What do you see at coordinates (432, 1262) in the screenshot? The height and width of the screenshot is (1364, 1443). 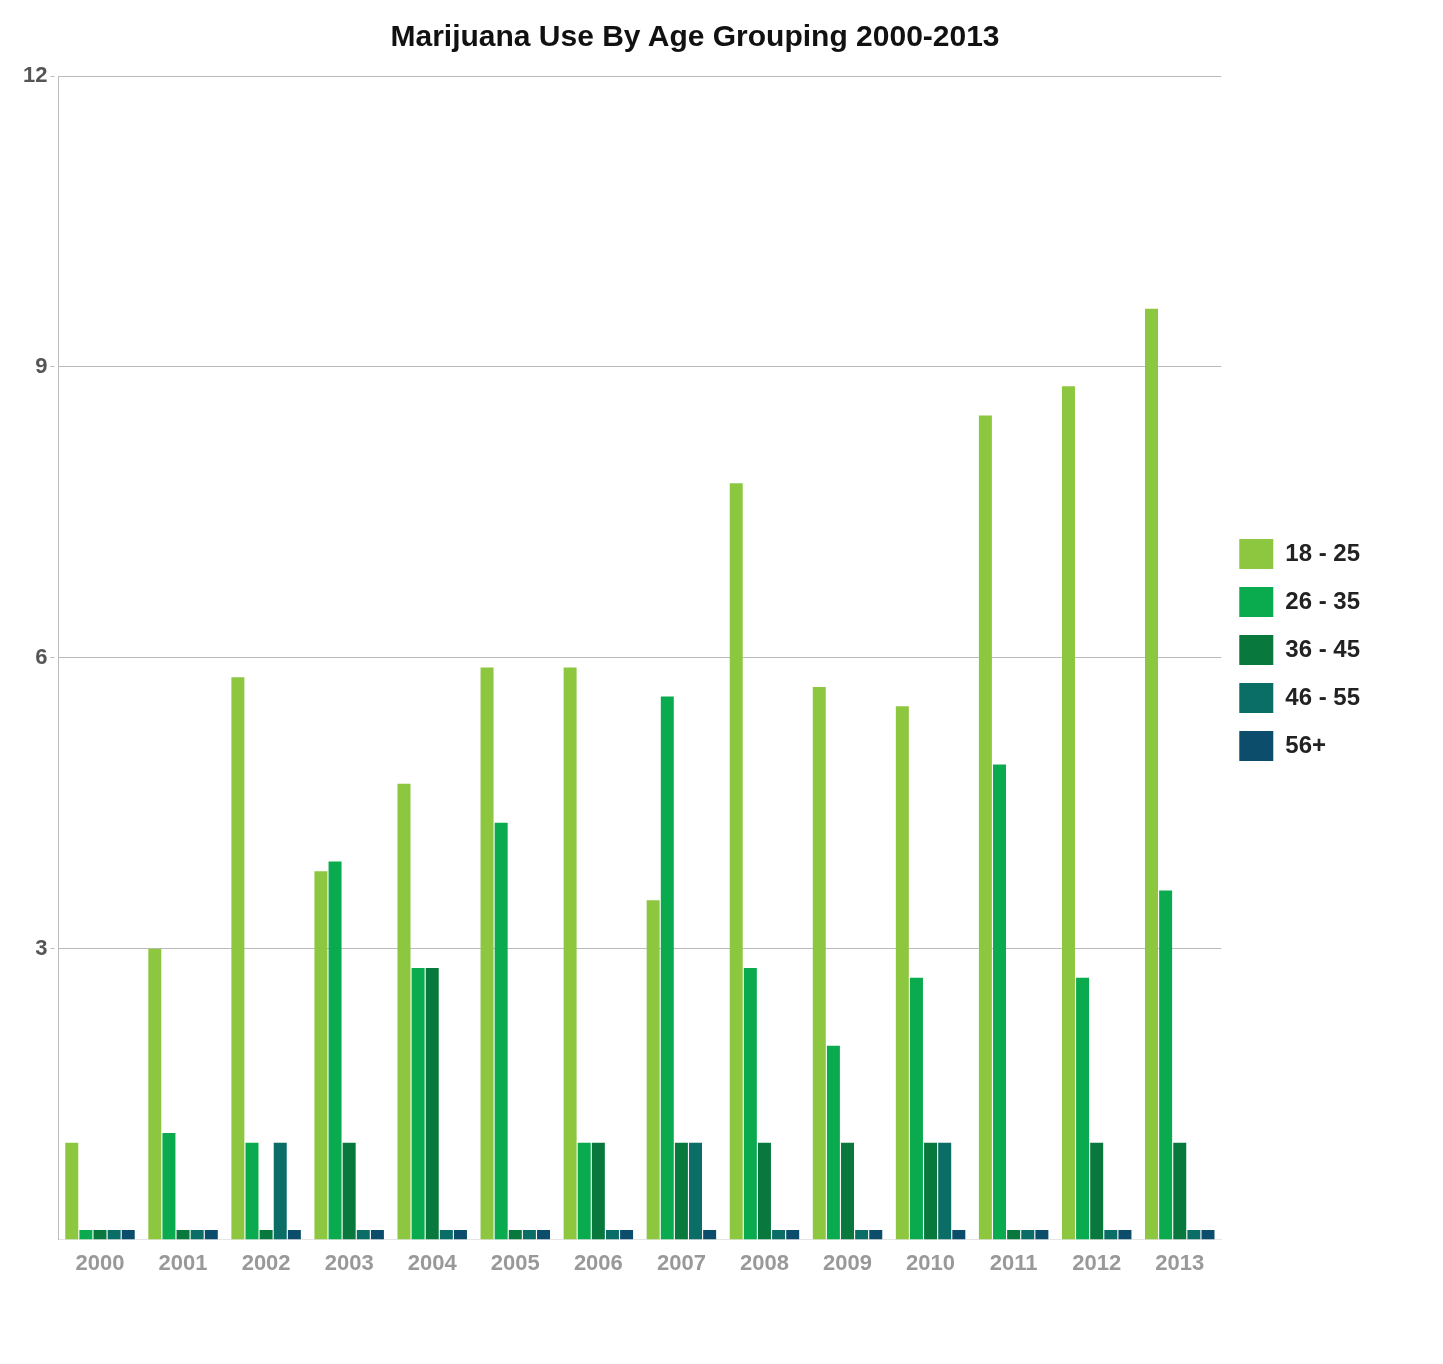 I see `x-tick-label: 2004` at bounding box center [432, 1262].